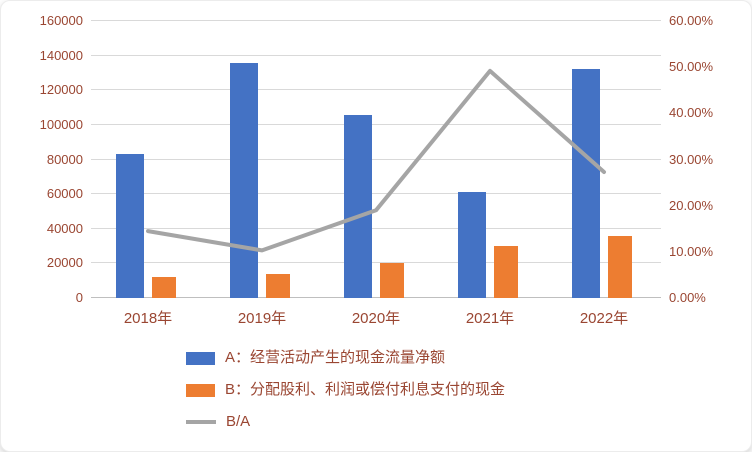 This screenshot has height=452, width=752. Describe the element at coordinates (365, 389) in the screenshot. I see `legend-label: B：分配股利、利润或偿付利息支付的现金` at that location.